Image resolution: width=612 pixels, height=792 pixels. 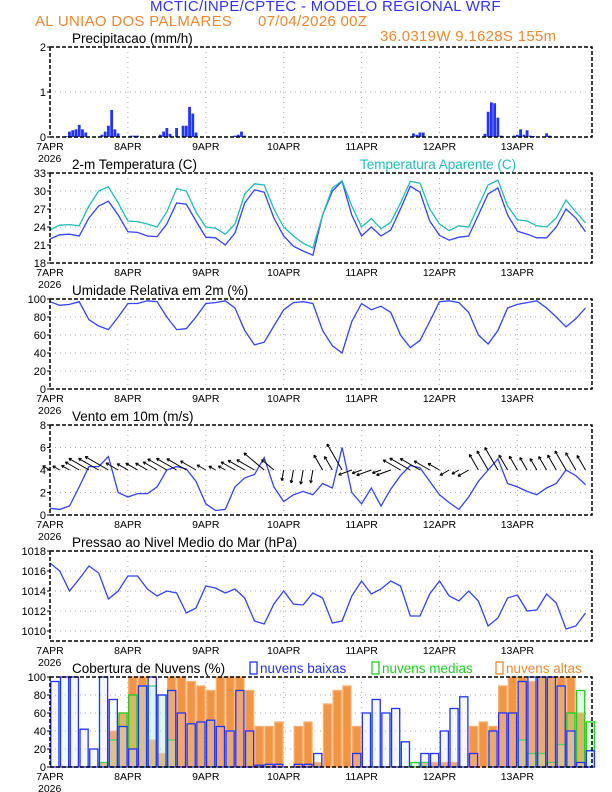 I want to click on station-coordinates: 36.0319W 9.1628S 155m, so click(x=468, y=36).